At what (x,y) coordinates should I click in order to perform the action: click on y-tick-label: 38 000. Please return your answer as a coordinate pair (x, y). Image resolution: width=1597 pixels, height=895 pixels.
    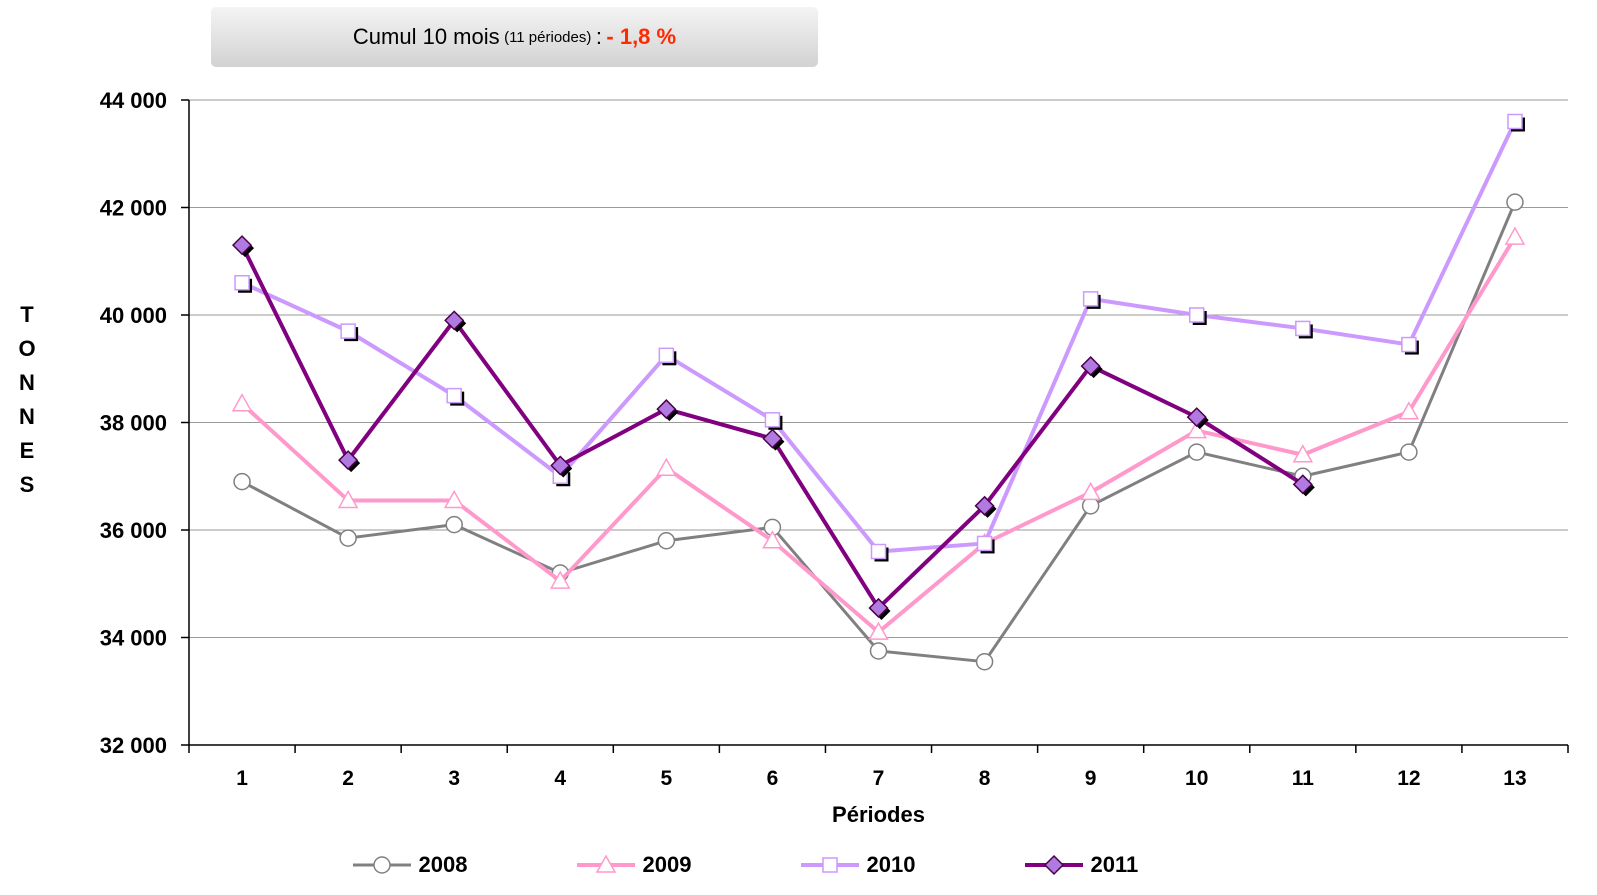
    Looking at the image, I should click on (133, 423).